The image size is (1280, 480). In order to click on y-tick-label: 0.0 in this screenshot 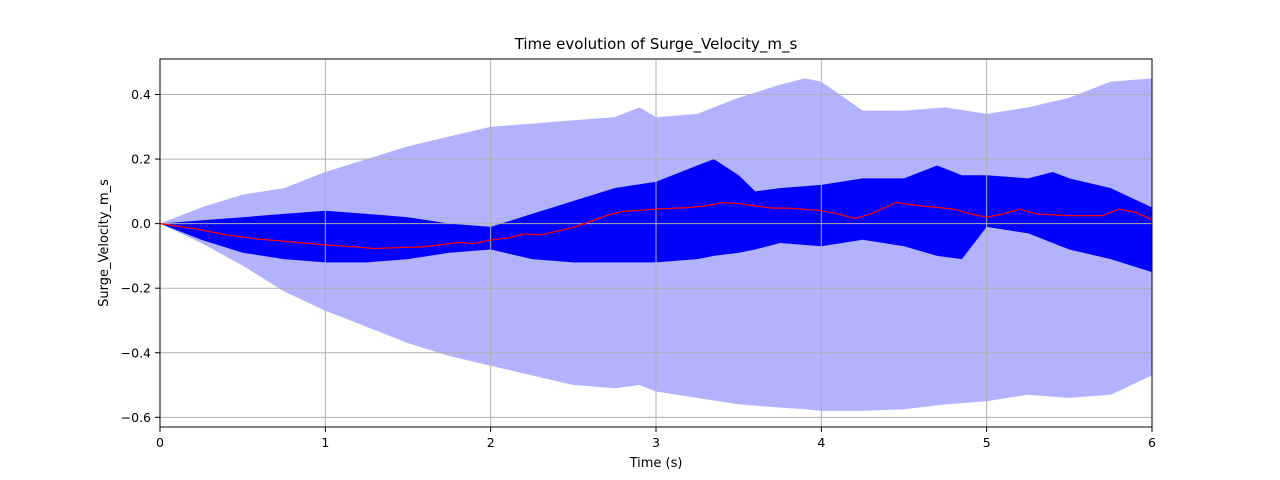, I will do `click(141, 223)`.